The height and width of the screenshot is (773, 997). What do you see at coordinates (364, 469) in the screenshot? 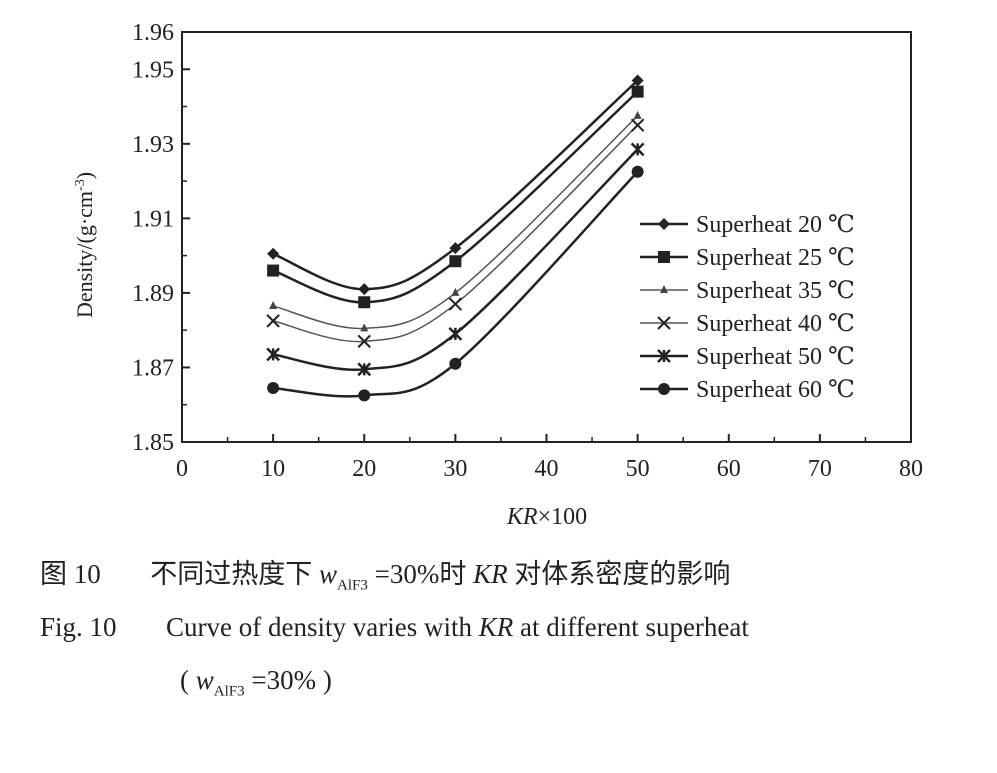
I see `x-tick-label: 20` at bounding box center [364, 469].